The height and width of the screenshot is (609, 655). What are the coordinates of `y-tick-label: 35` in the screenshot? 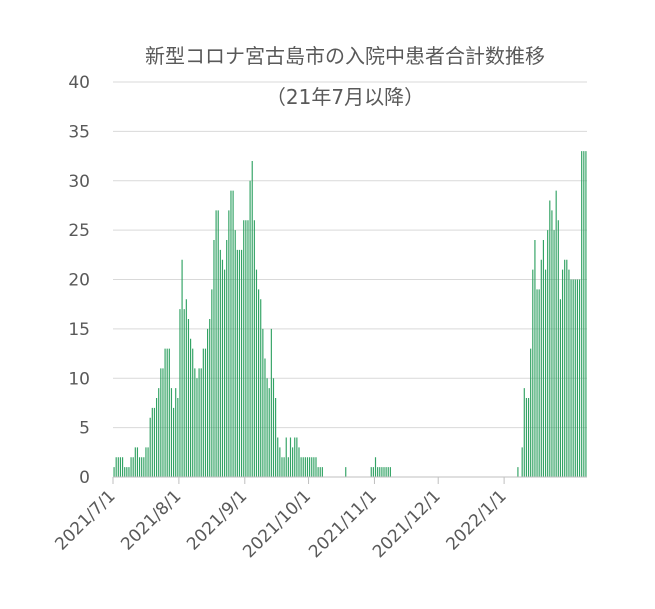 It's located at (79, 132).